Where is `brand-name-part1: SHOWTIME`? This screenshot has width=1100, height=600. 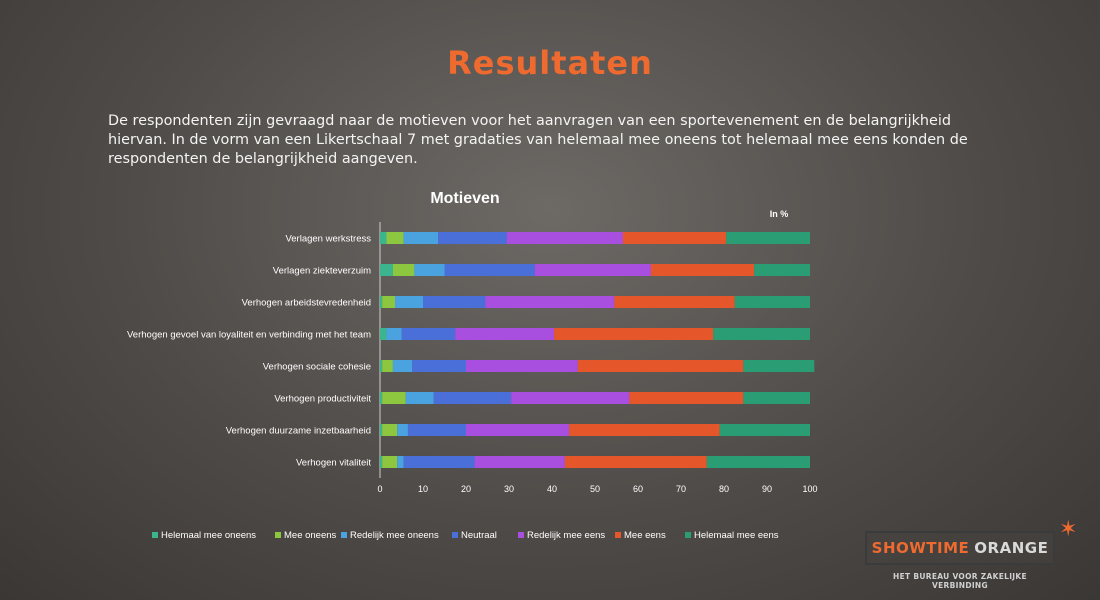
brand-name-part1: SHOWTIME is located at coordinates (920, 548).